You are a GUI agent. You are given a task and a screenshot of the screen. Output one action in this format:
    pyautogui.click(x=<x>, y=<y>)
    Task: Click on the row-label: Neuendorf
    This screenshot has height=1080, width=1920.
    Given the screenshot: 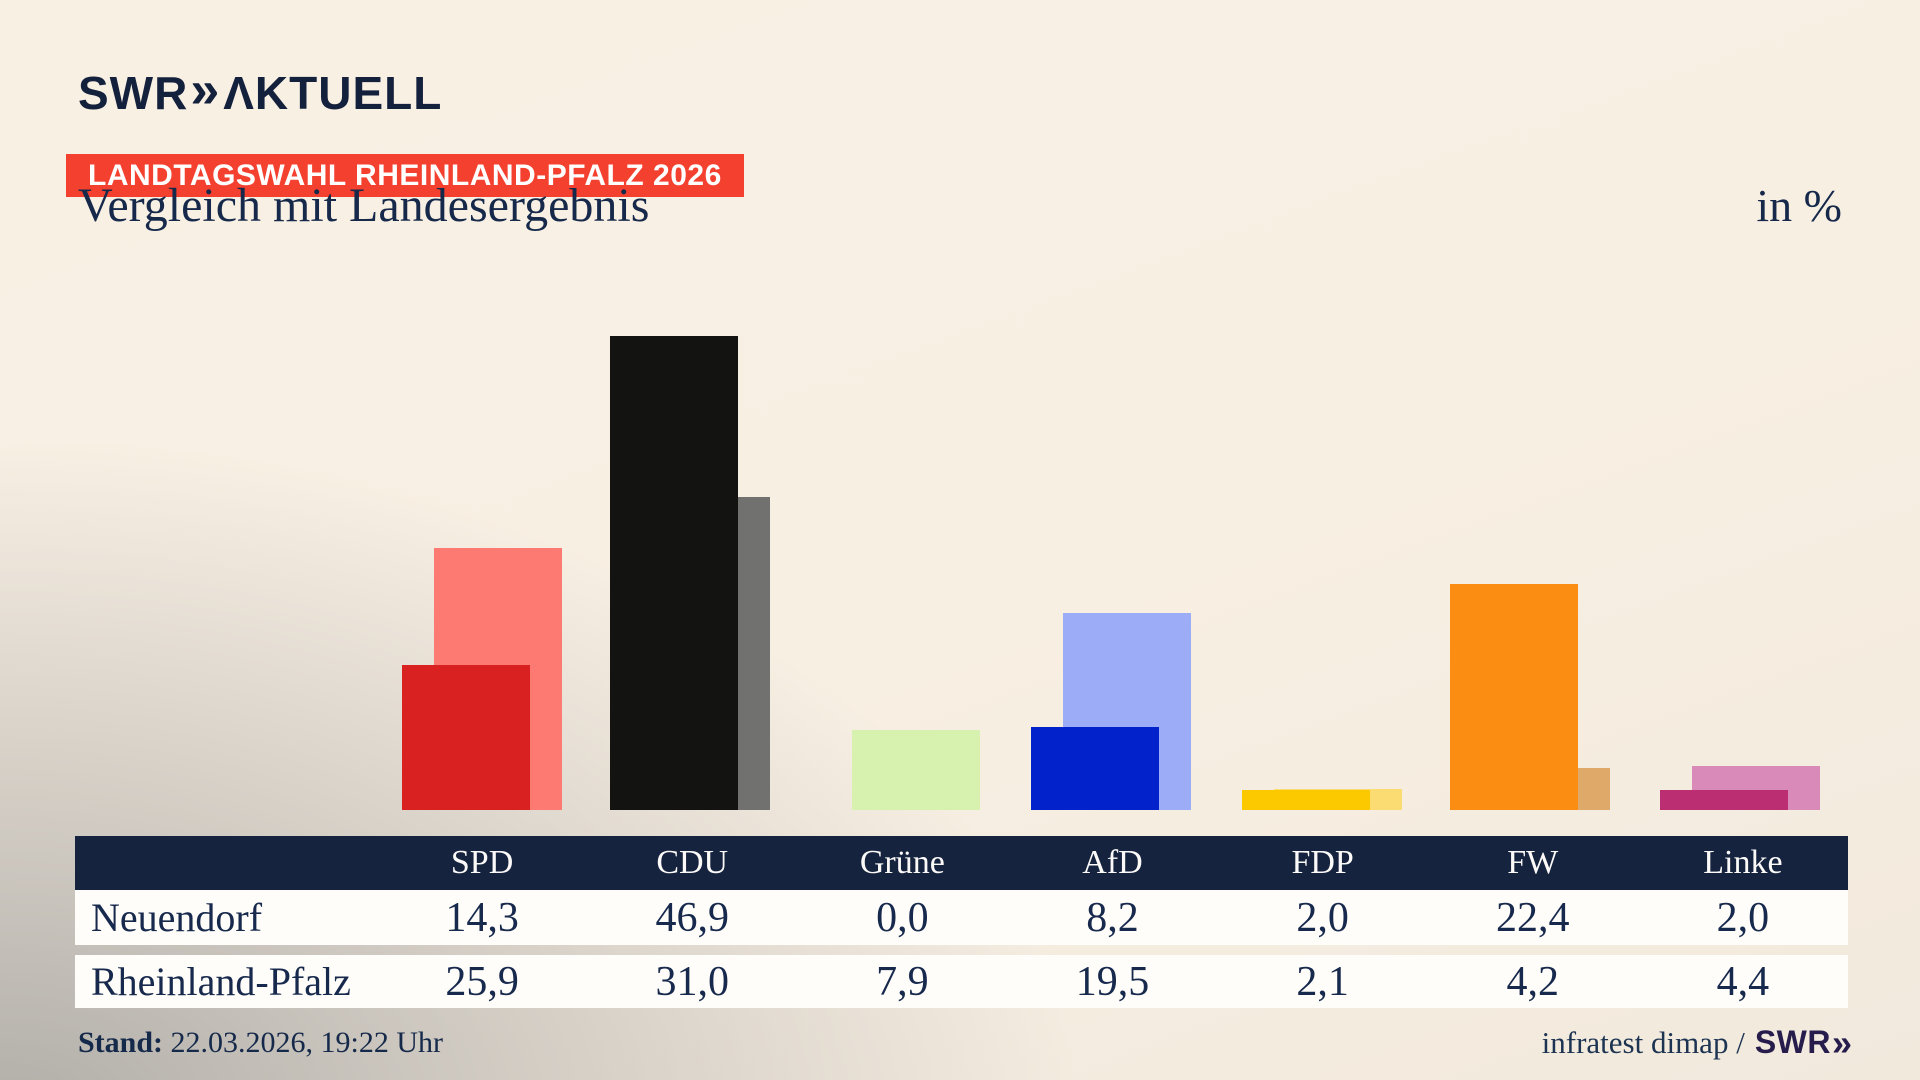 What is the action you would take?
    pyautogui.click(x=177, y=917)
    